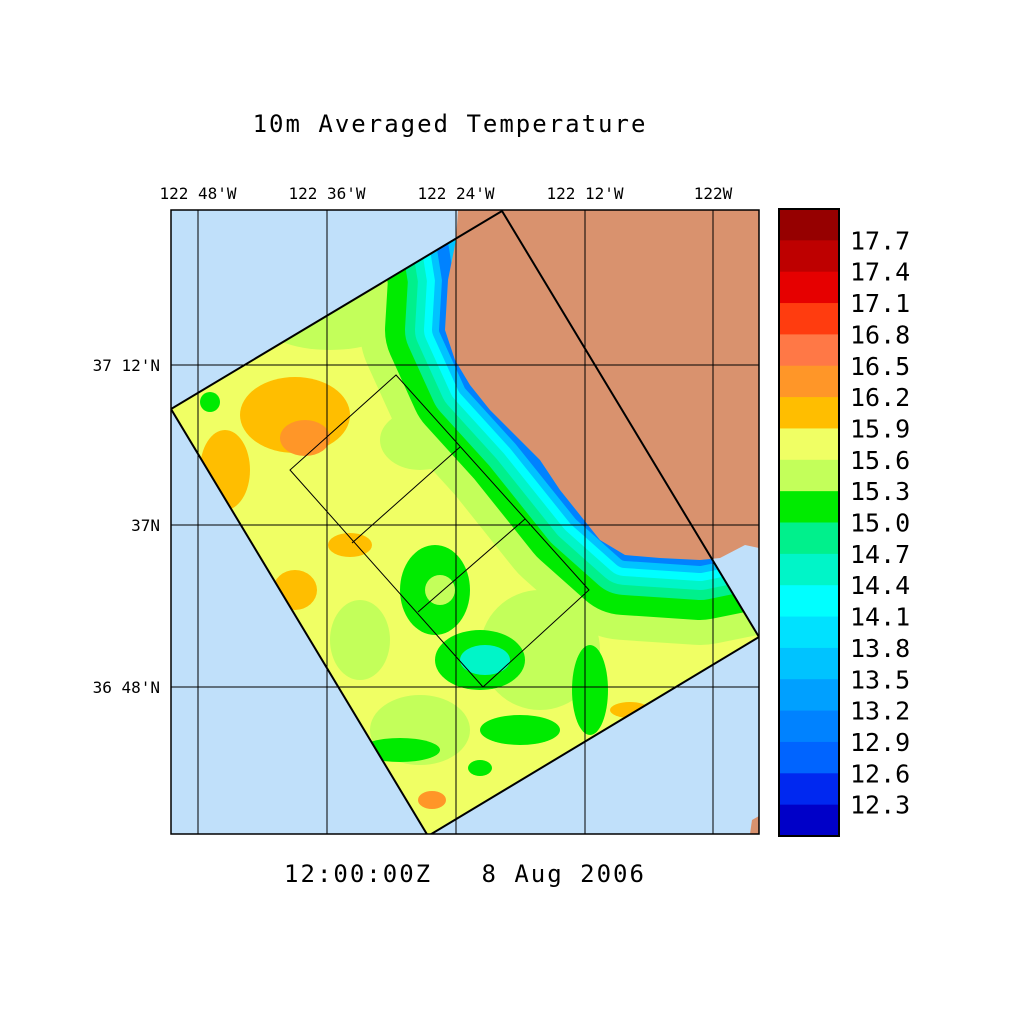 This screenshot has height=1024, width=1024. I want to click on colorbar-label: 17.4, so click(880, 272).